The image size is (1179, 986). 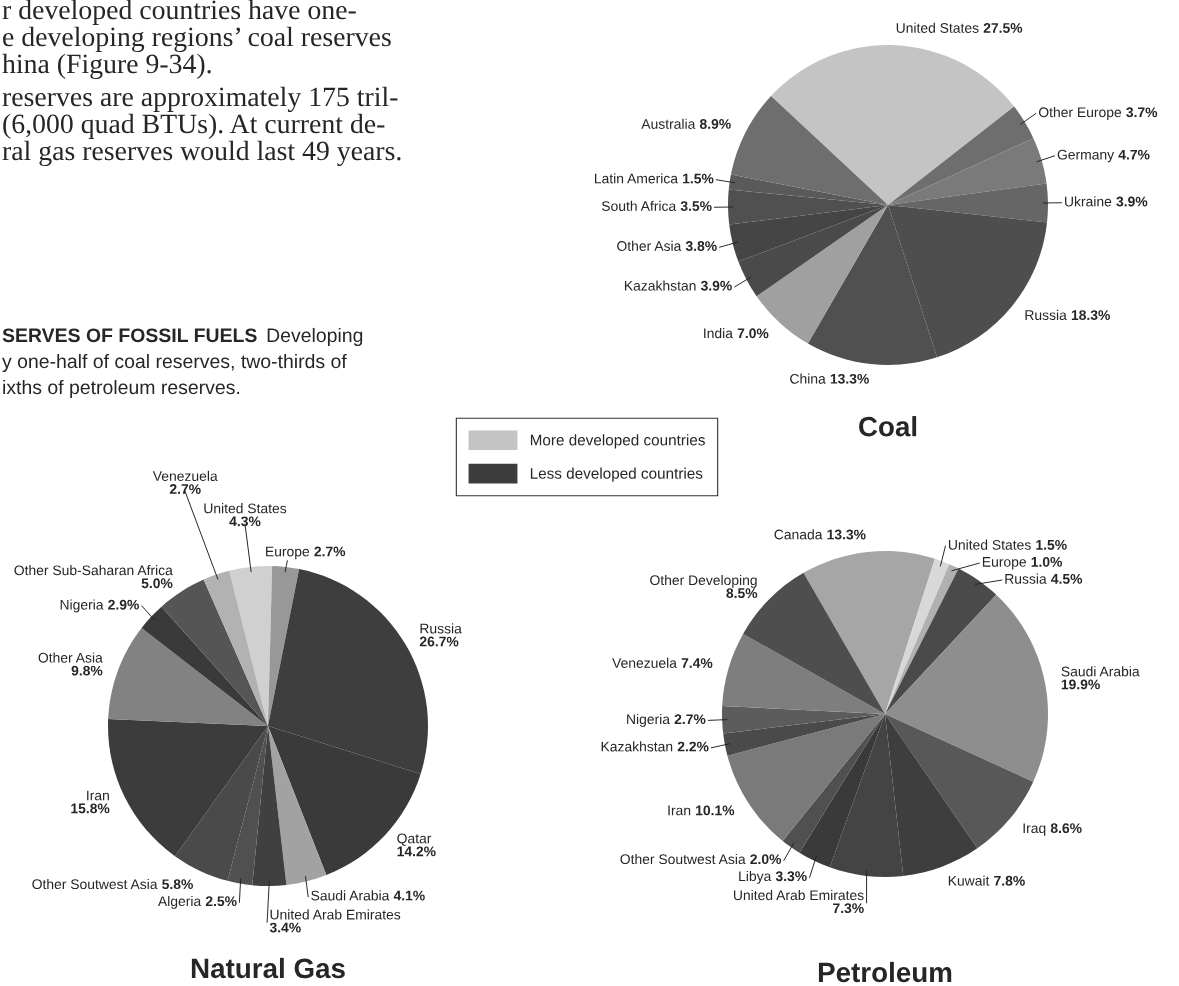 I want to click on data-label: 3.9%, so click(x=1132, y=201).